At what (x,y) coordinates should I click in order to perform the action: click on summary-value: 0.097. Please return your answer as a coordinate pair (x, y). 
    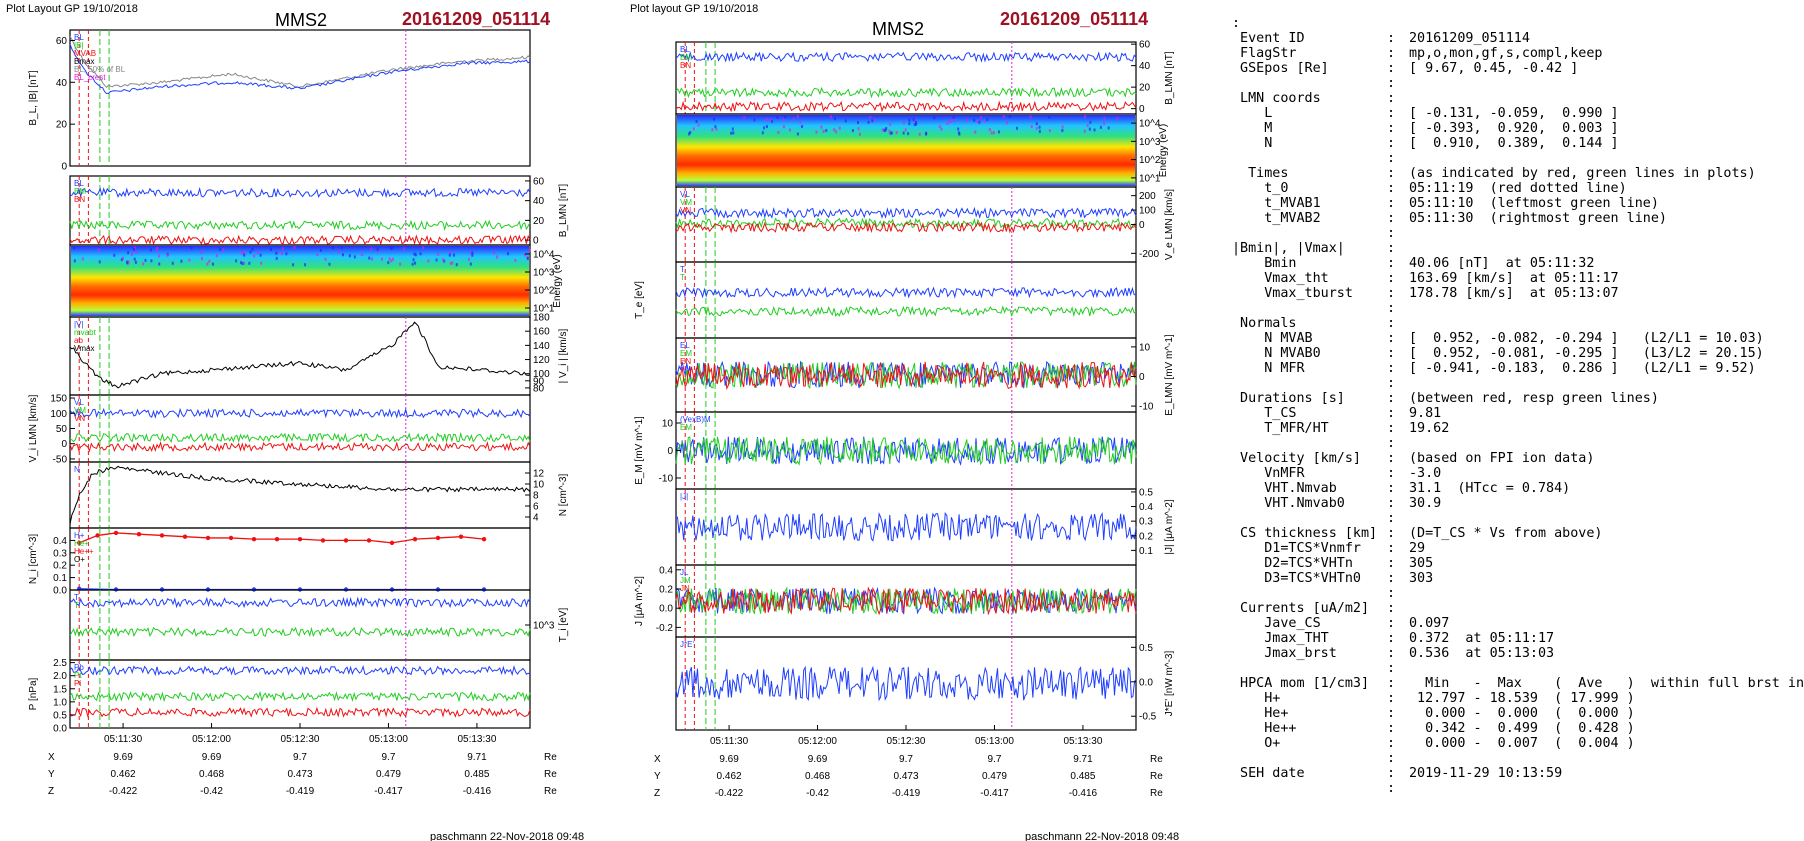
    Looking at the image, I should click on (1429, 623).